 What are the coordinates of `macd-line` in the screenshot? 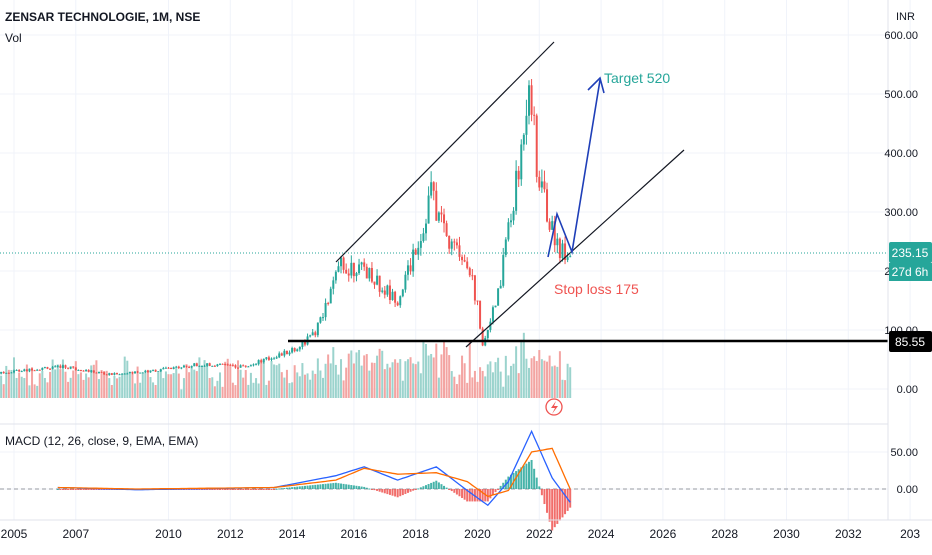 It's located at (314, 468).